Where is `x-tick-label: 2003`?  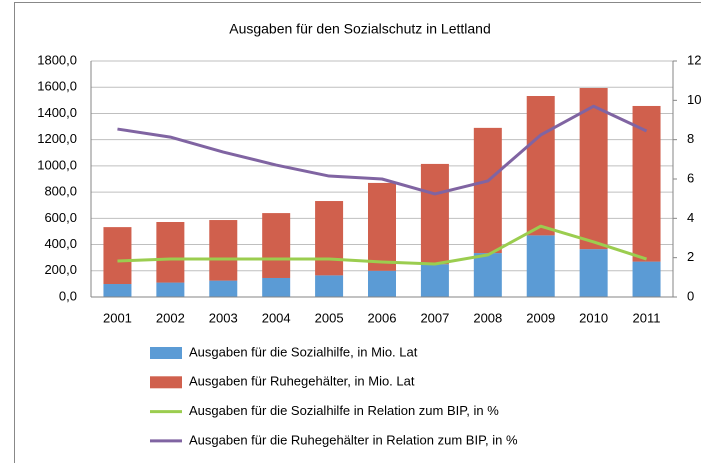 x-tick-label: 2003 is located at coordinates (223, 317).